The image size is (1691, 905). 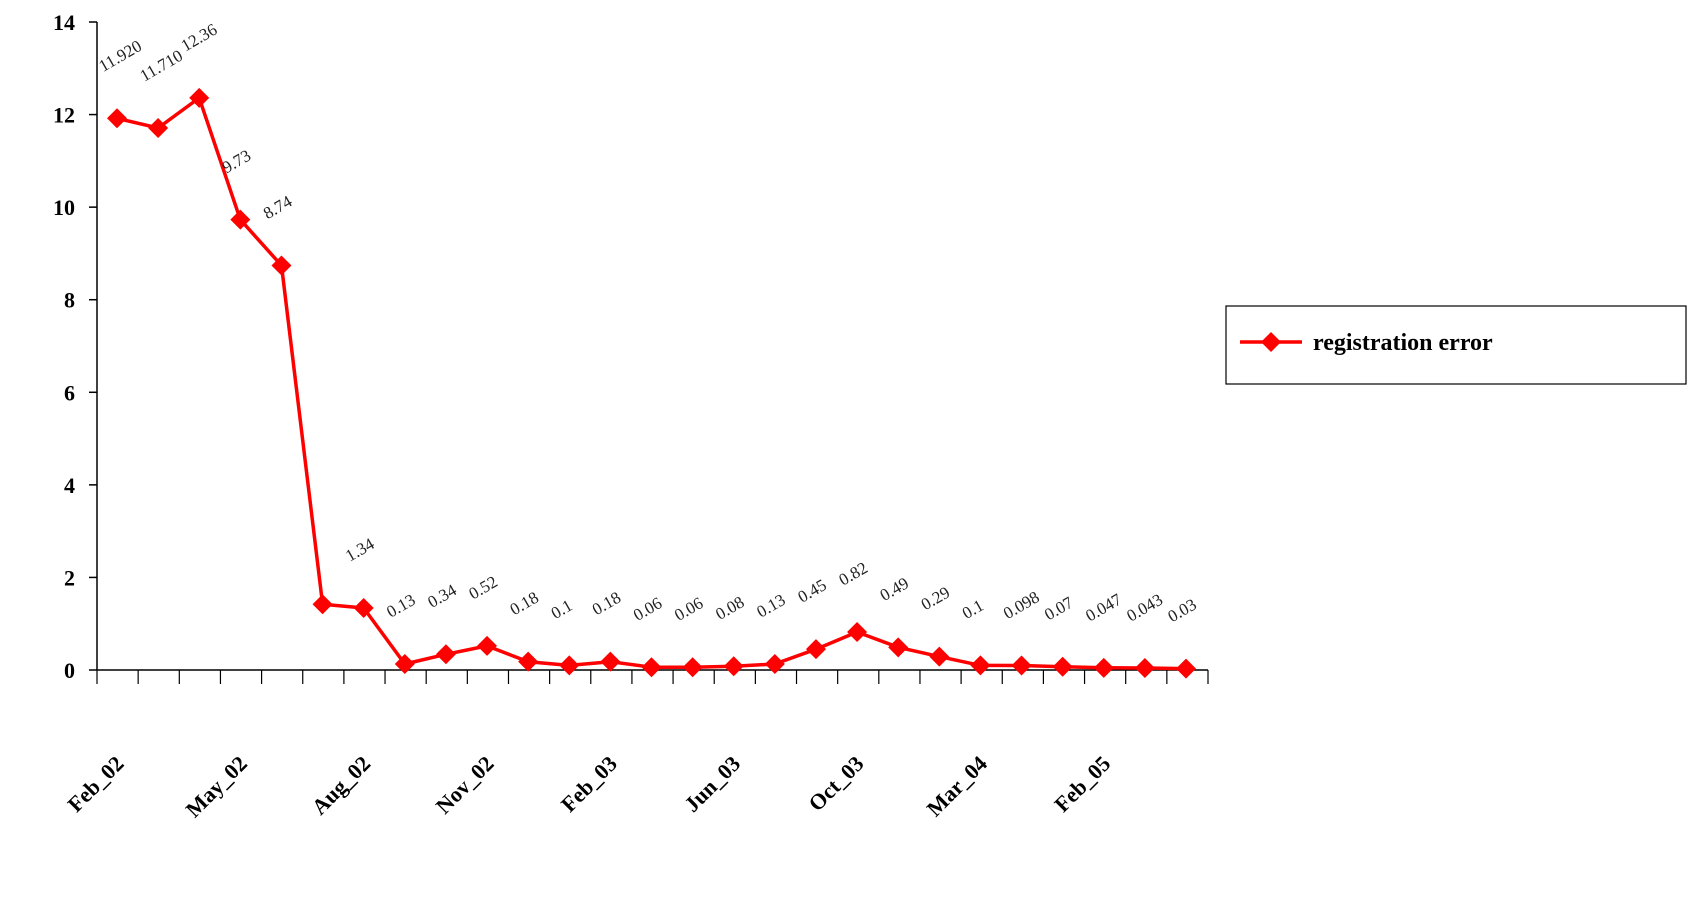 What do you see at coordinates (811, 590) in the screenshot?
I see `data-label: 0.45` at bounding box center [811, 590].